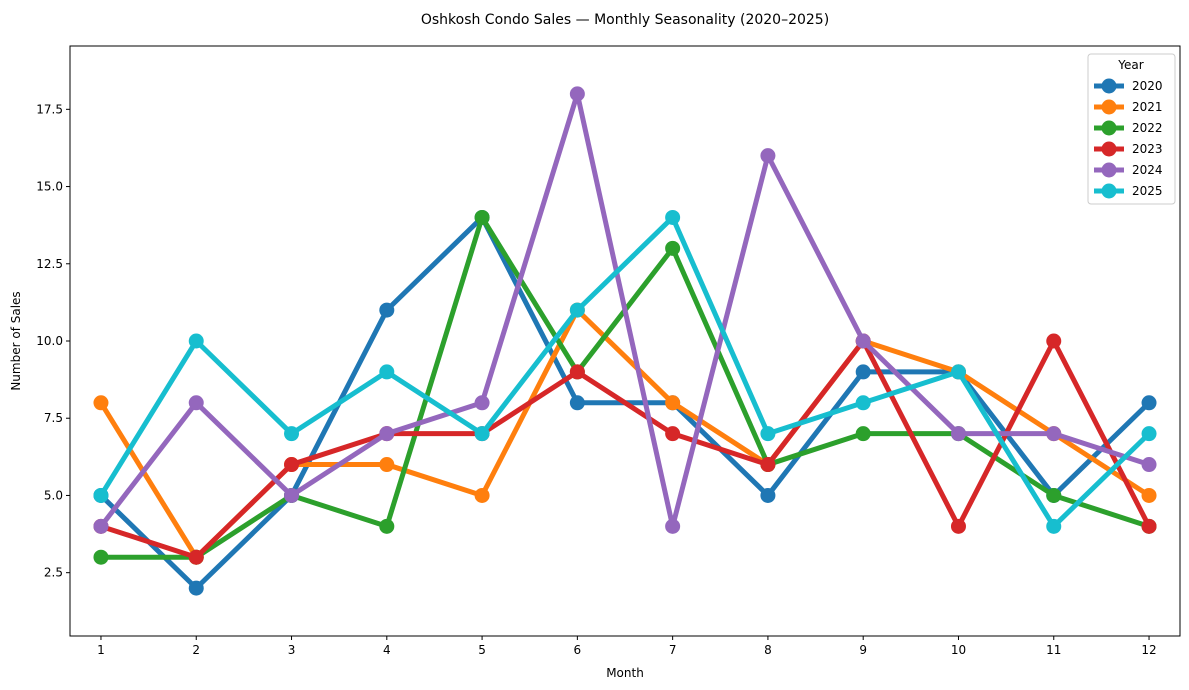  What do you see at coordinates (49, 187) in the screenshot?
I see `y-tick-label: 15.0` at bounding box center [49, 187].